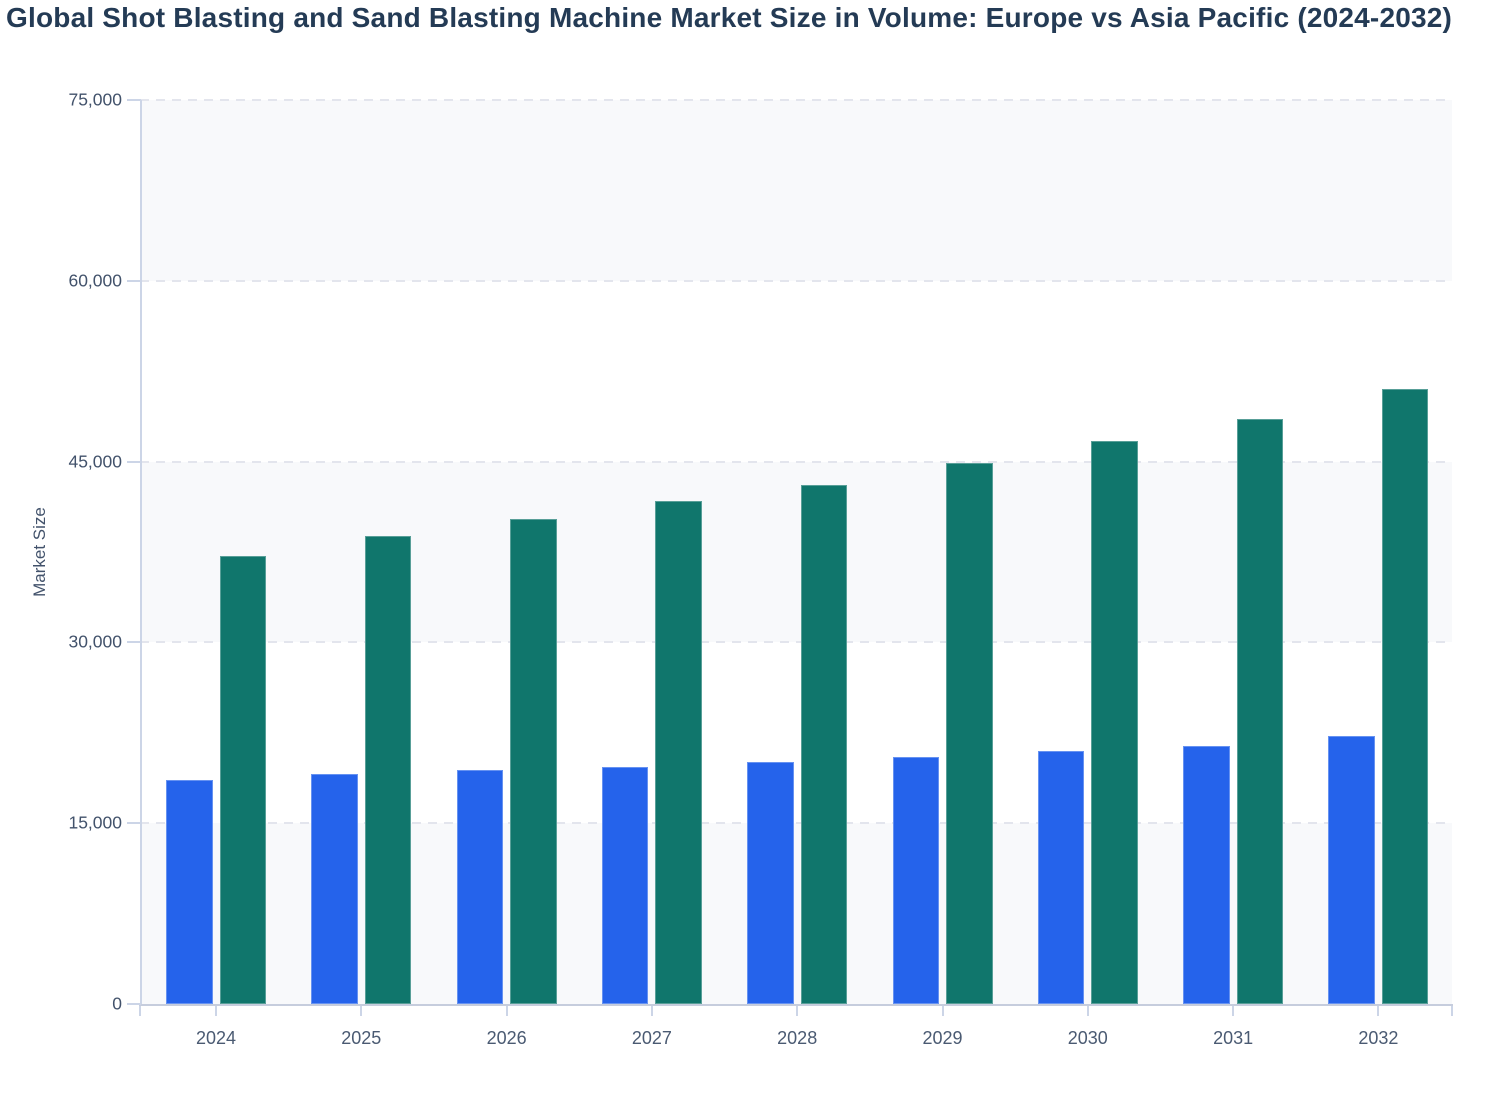 The width and height of the screenshot is (1508, 1120). I want to click on y-tick-label: 45,000, so click(95, 461).